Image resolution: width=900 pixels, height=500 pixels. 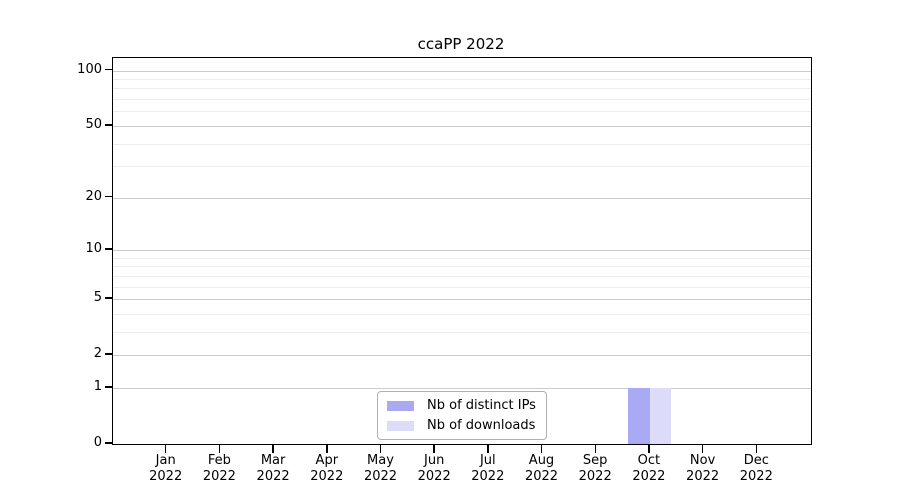 What do you see at coordinates (89, 69) in the screenshot?
I see `y-tick-label: 100` at bounding box center [89, 69].